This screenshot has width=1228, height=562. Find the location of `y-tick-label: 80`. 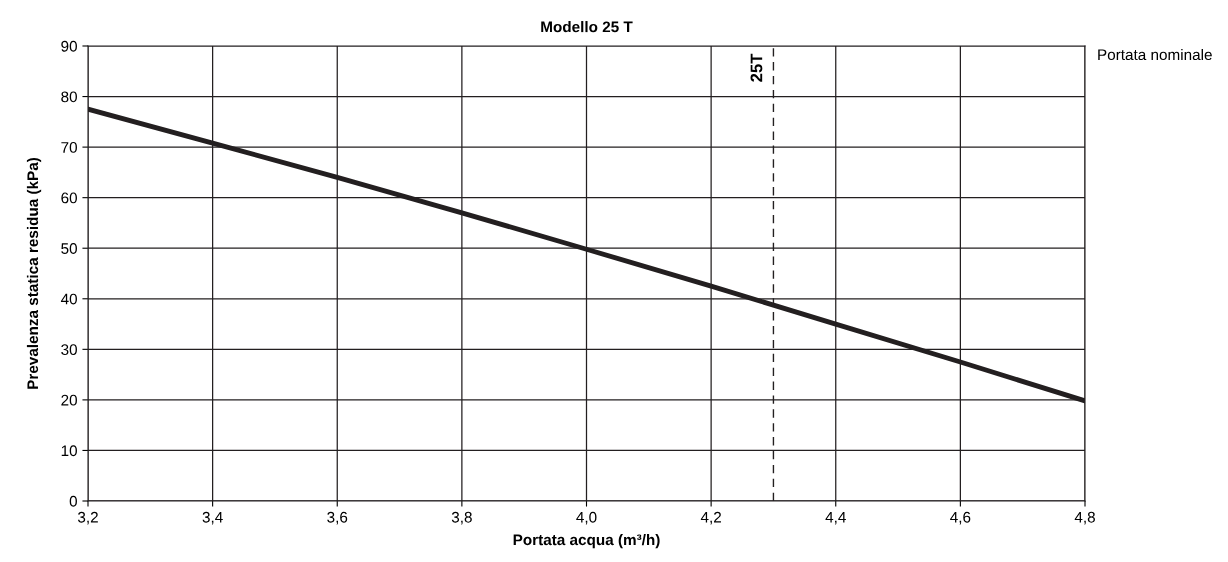

y-tick-label: 80 is located at coordinates (69, 97).